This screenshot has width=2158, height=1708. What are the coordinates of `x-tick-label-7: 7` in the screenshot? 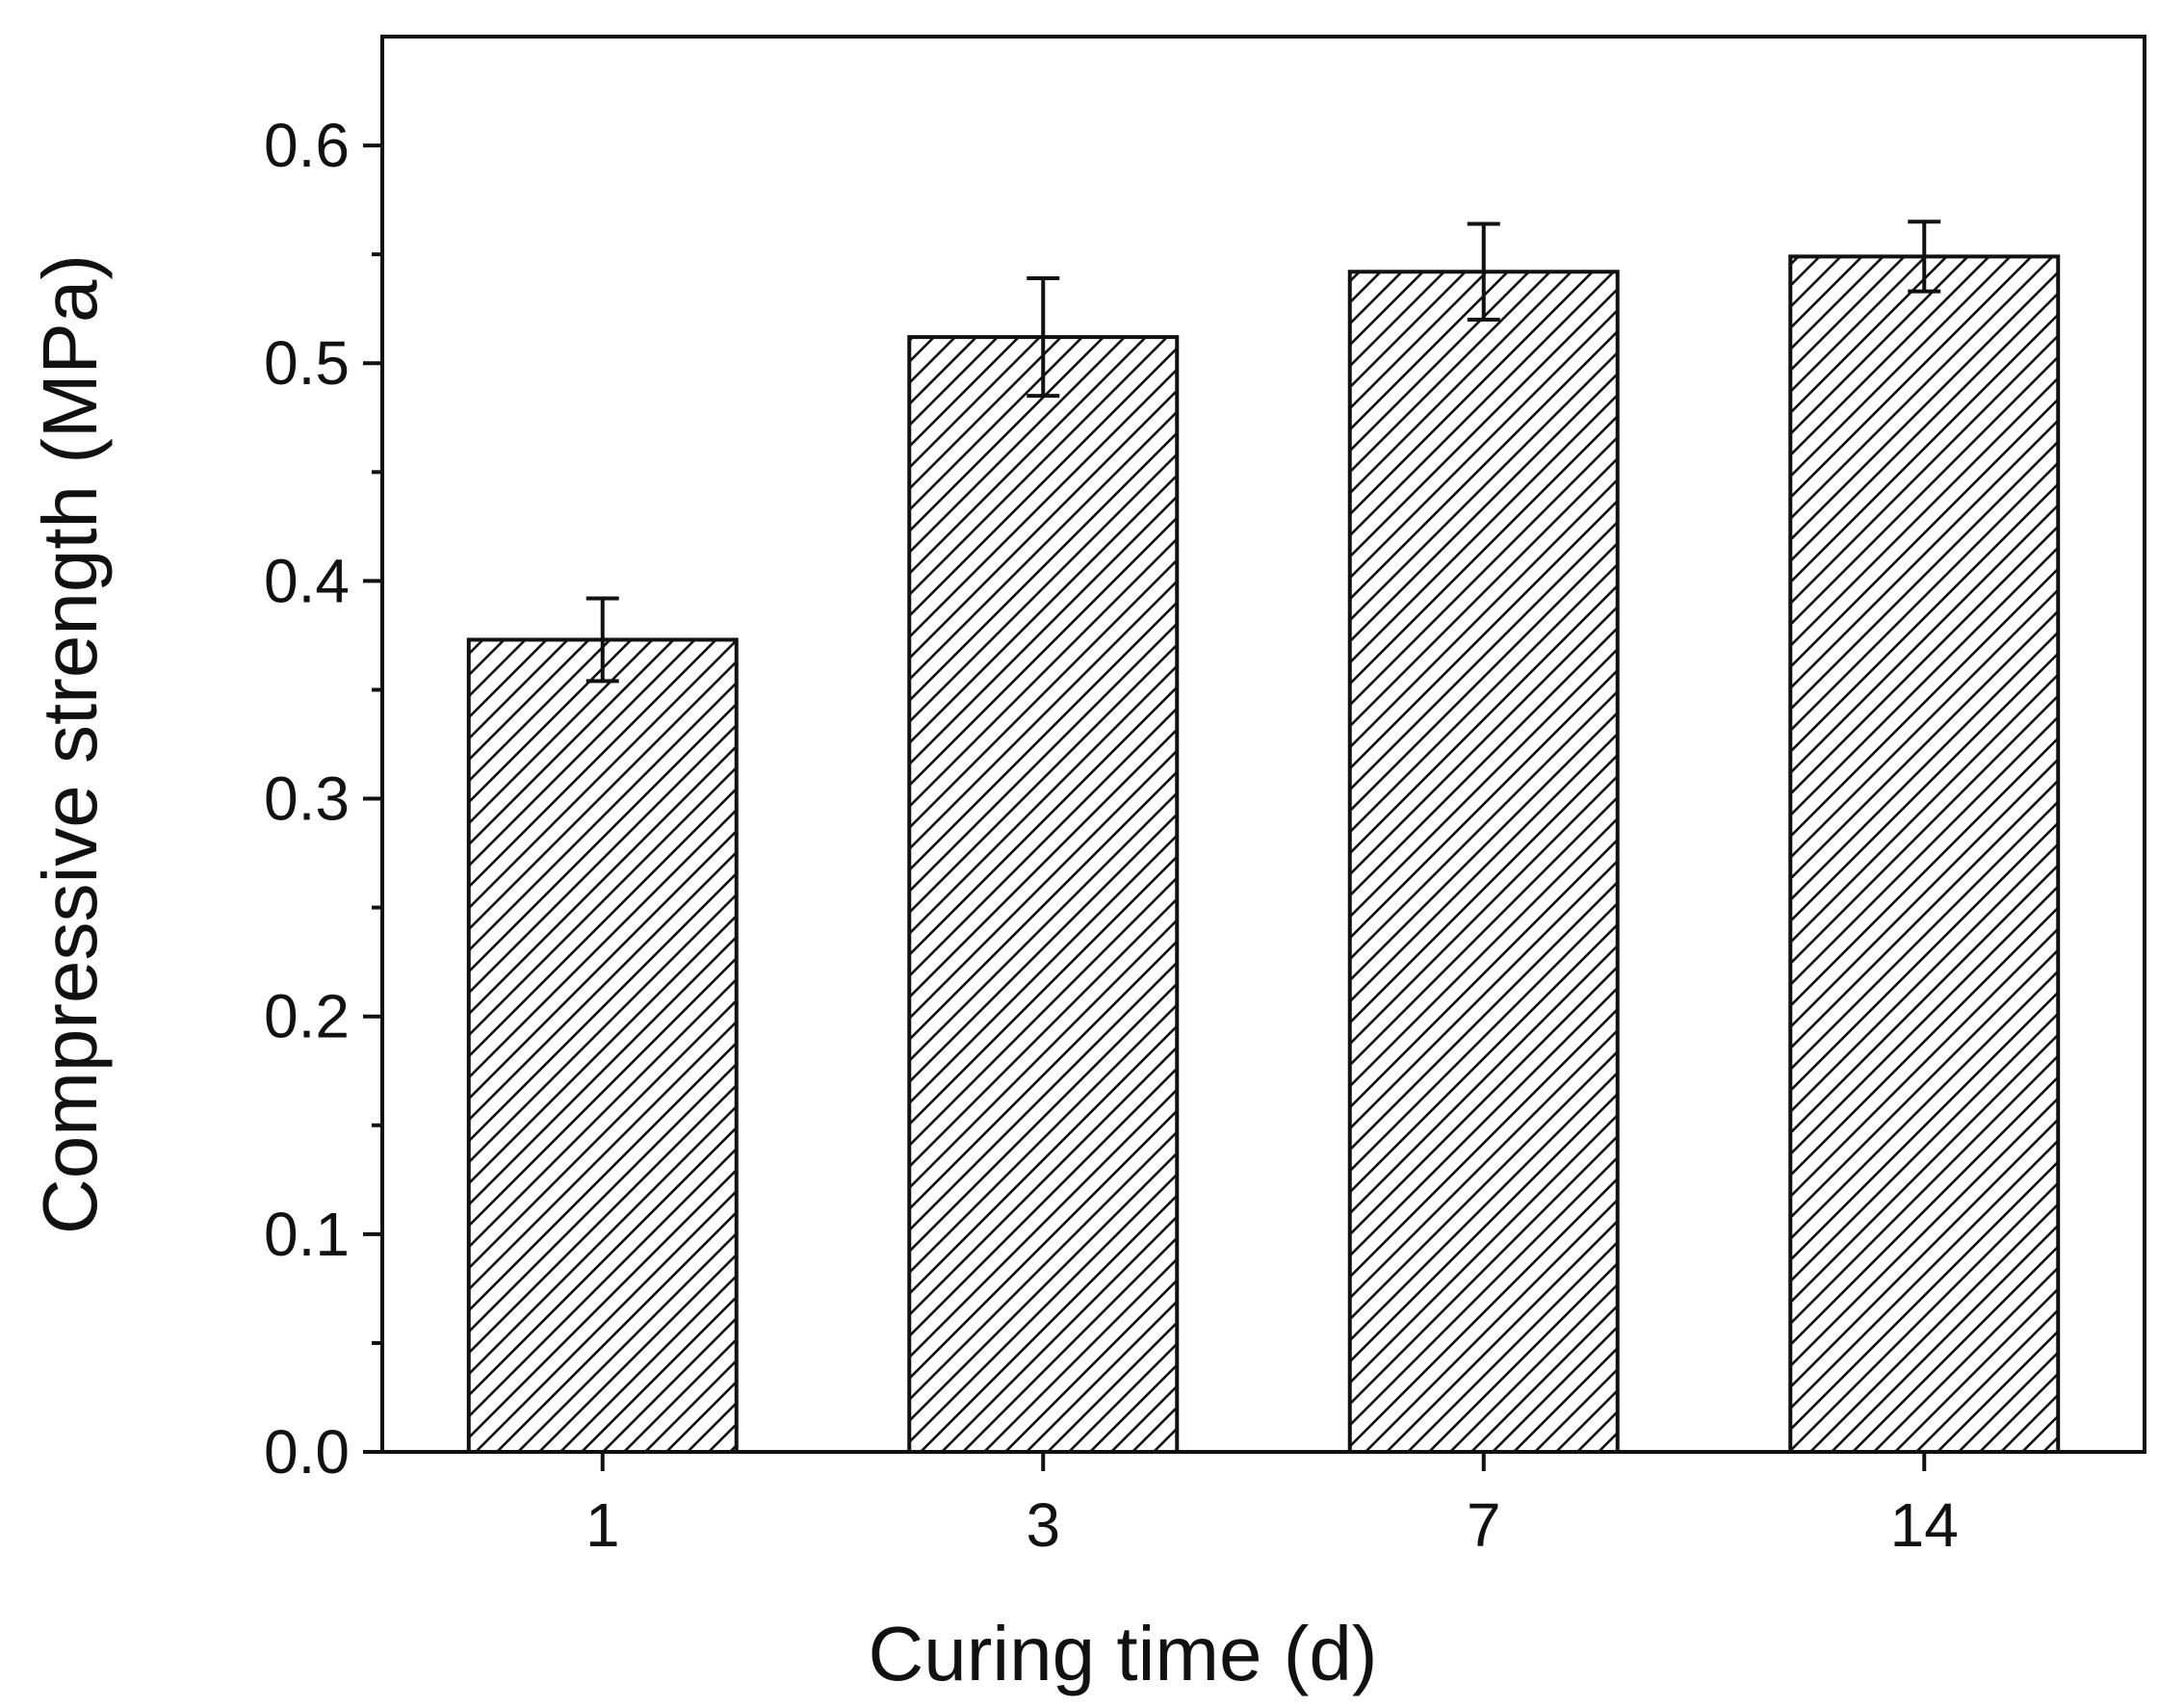 It's located at (1484, 1525).